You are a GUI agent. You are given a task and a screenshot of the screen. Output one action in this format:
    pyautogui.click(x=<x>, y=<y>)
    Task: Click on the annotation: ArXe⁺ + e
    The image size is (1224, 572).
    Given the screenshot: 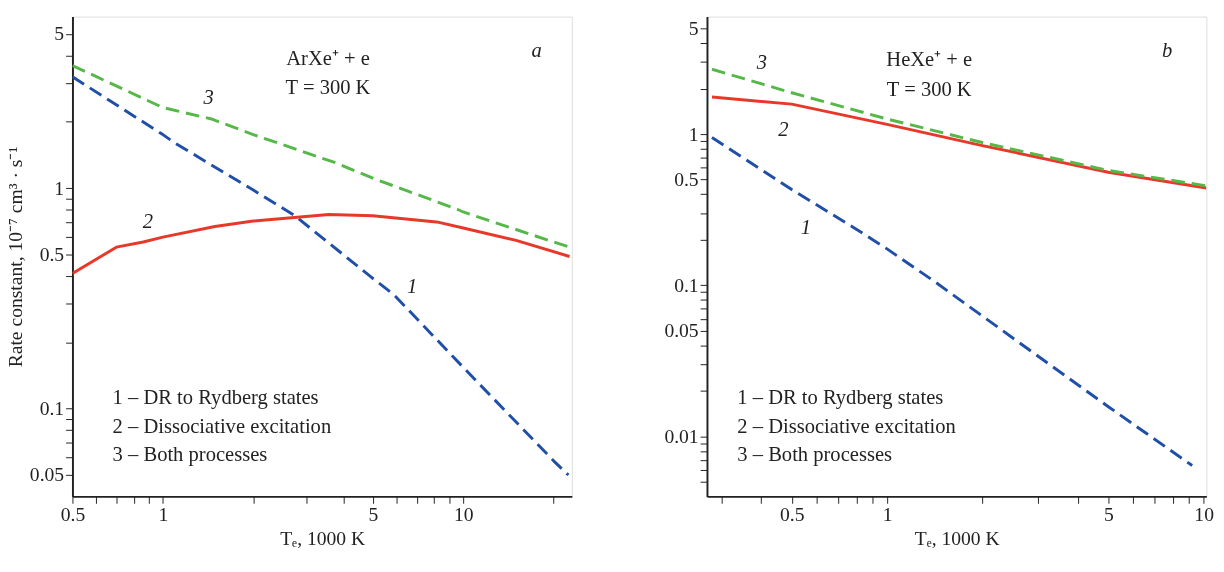 What is the action you would take?
    pyautogui.click(x=328, y=57)
    